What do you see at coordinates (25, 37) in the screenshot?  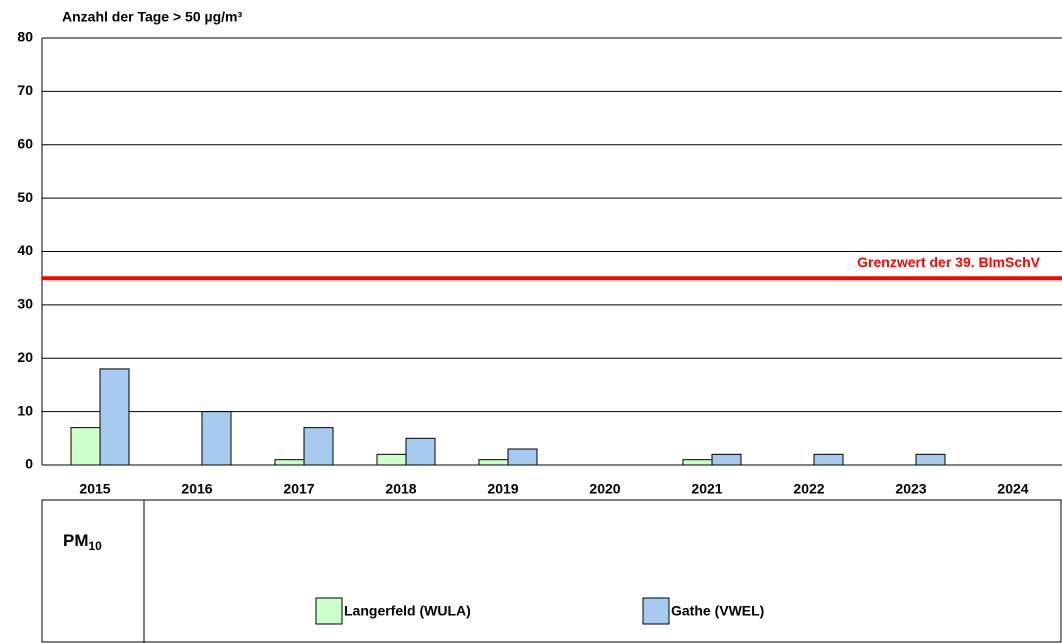 I see `y-tick-label: 80` at bounding box center [25, 37].